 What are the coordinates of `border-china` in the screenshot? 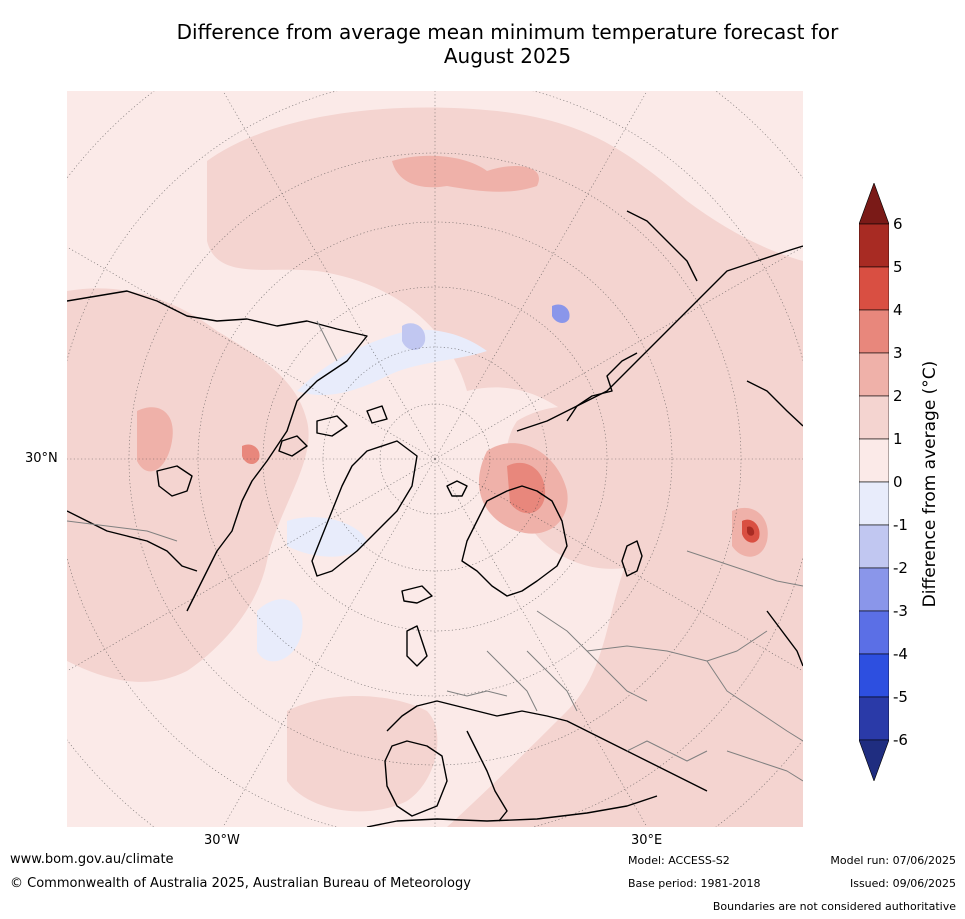 It's located at (754, 701).